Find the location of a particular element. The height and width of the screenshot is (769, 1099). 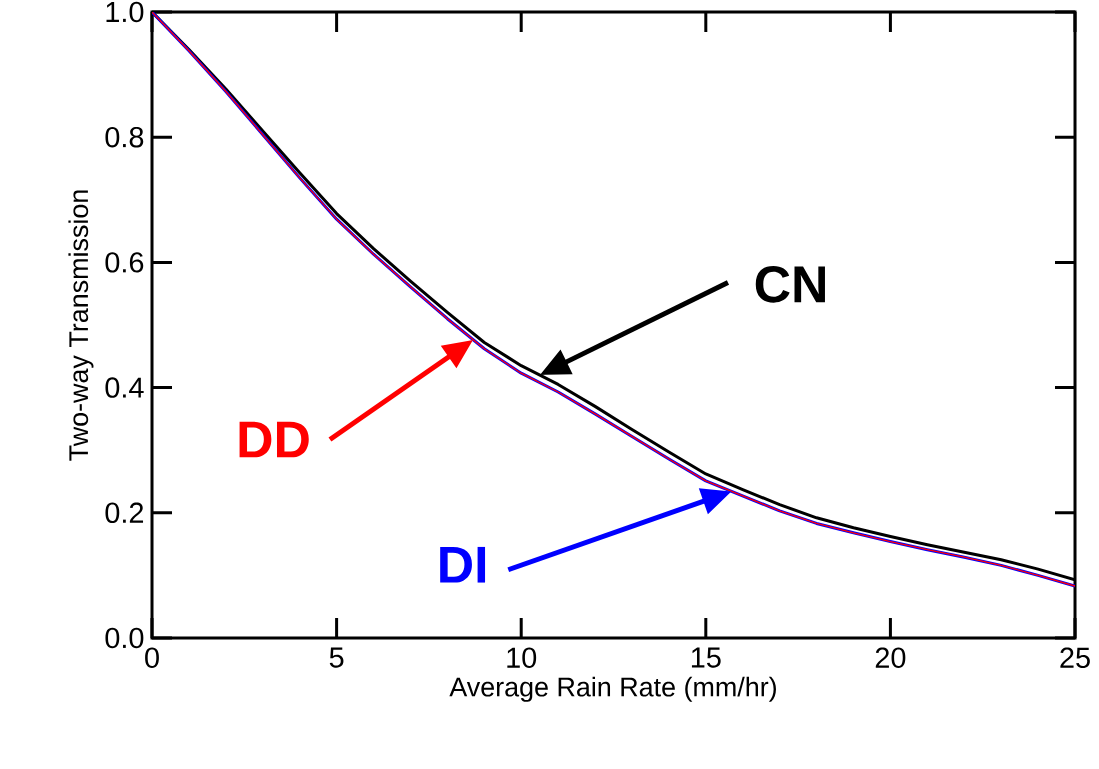

x-axis-title: Average Rain Rate (mm/hr) is located at coordinates (612, 689).